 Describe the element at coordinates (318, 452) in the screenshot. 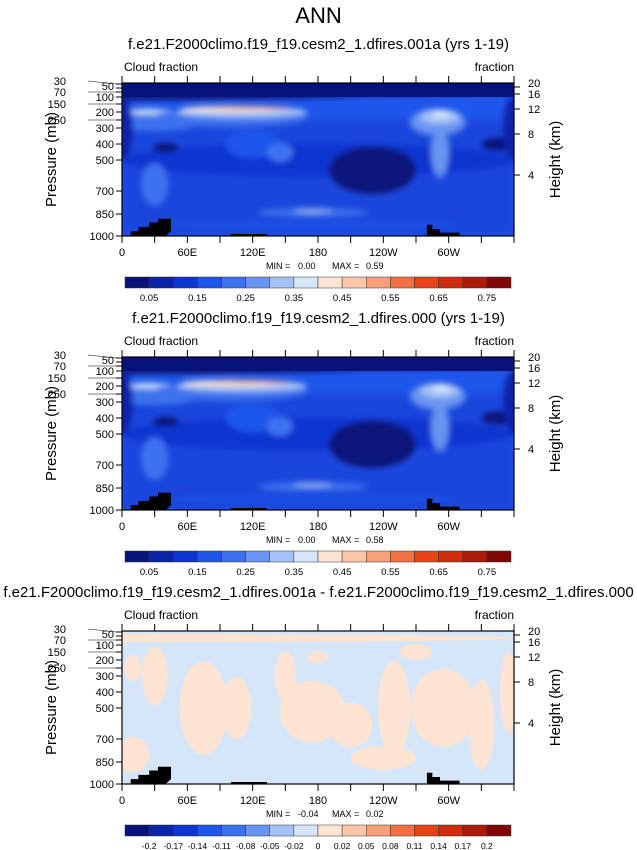

I see `field-band` at that location.